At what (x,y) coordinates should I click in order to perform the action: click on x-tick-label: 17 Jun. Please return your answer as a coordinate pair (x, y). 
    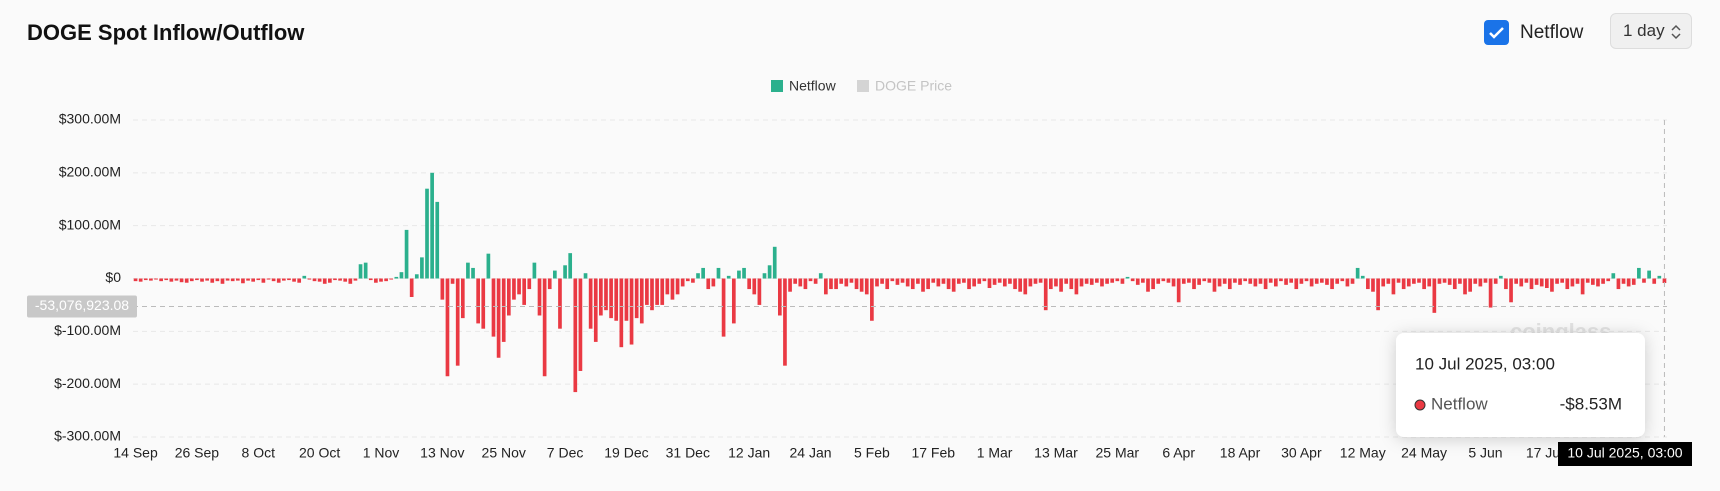
    Looking at the image, I should click on (1547, 453).